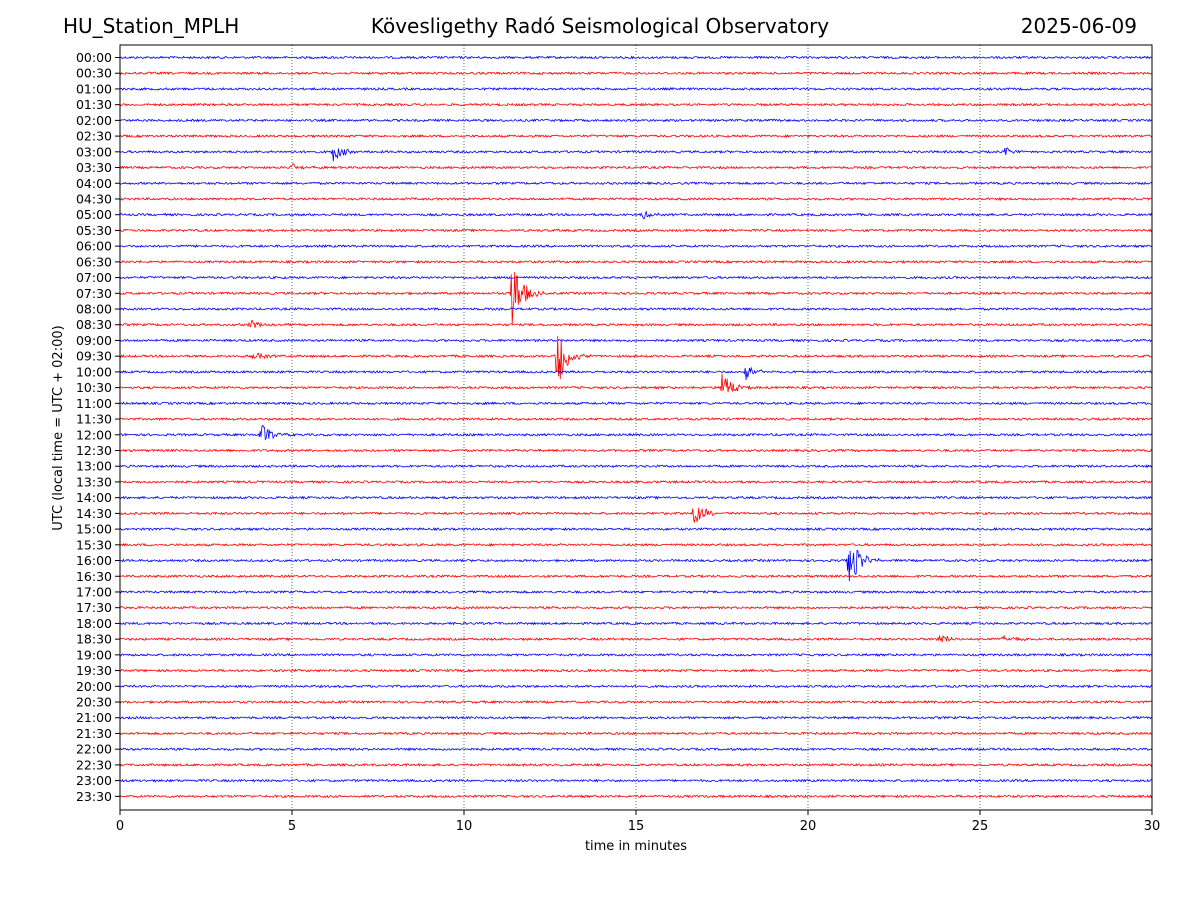 This screenshot has height=900, width=1200. I want to click on trace-1900, so click(636, 654).